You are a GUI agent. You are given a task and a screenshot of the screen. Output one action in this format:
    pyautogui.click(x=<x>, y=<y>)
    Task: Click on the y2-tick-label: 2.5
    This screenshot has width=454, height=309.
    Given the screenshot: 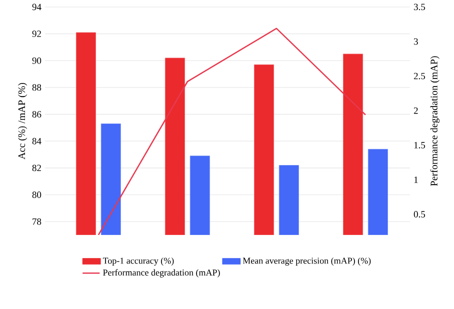 What is the action you would take?
    pyautogui.click(x=420, y=76)
    